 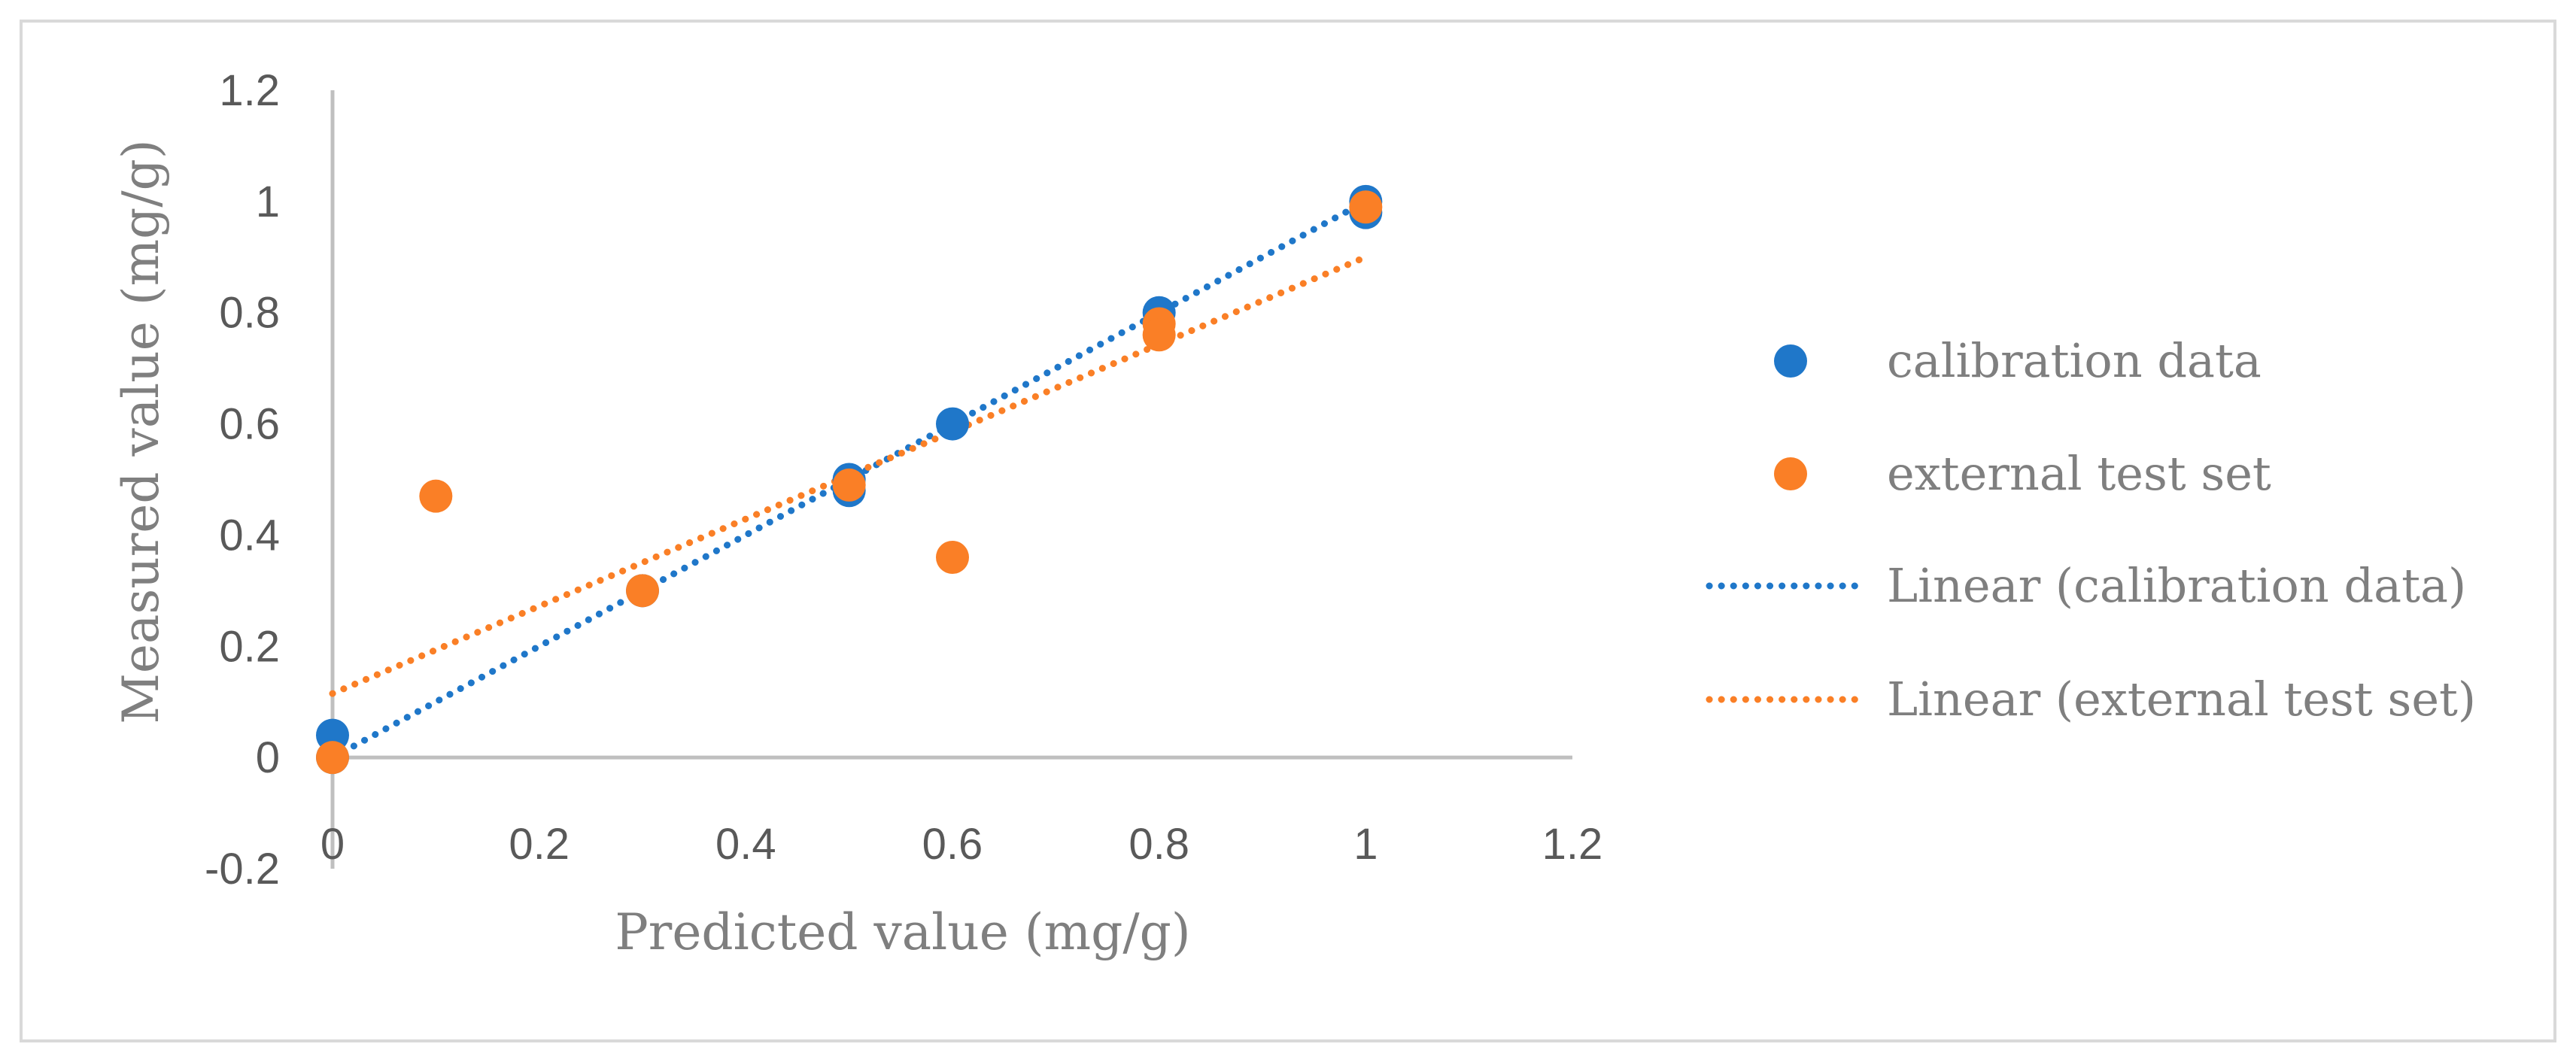 What do you see at coordinates (1791, 474) in the screenshot?
I see `legend-external-test-set-marker` at bounding box center [1791, 474].